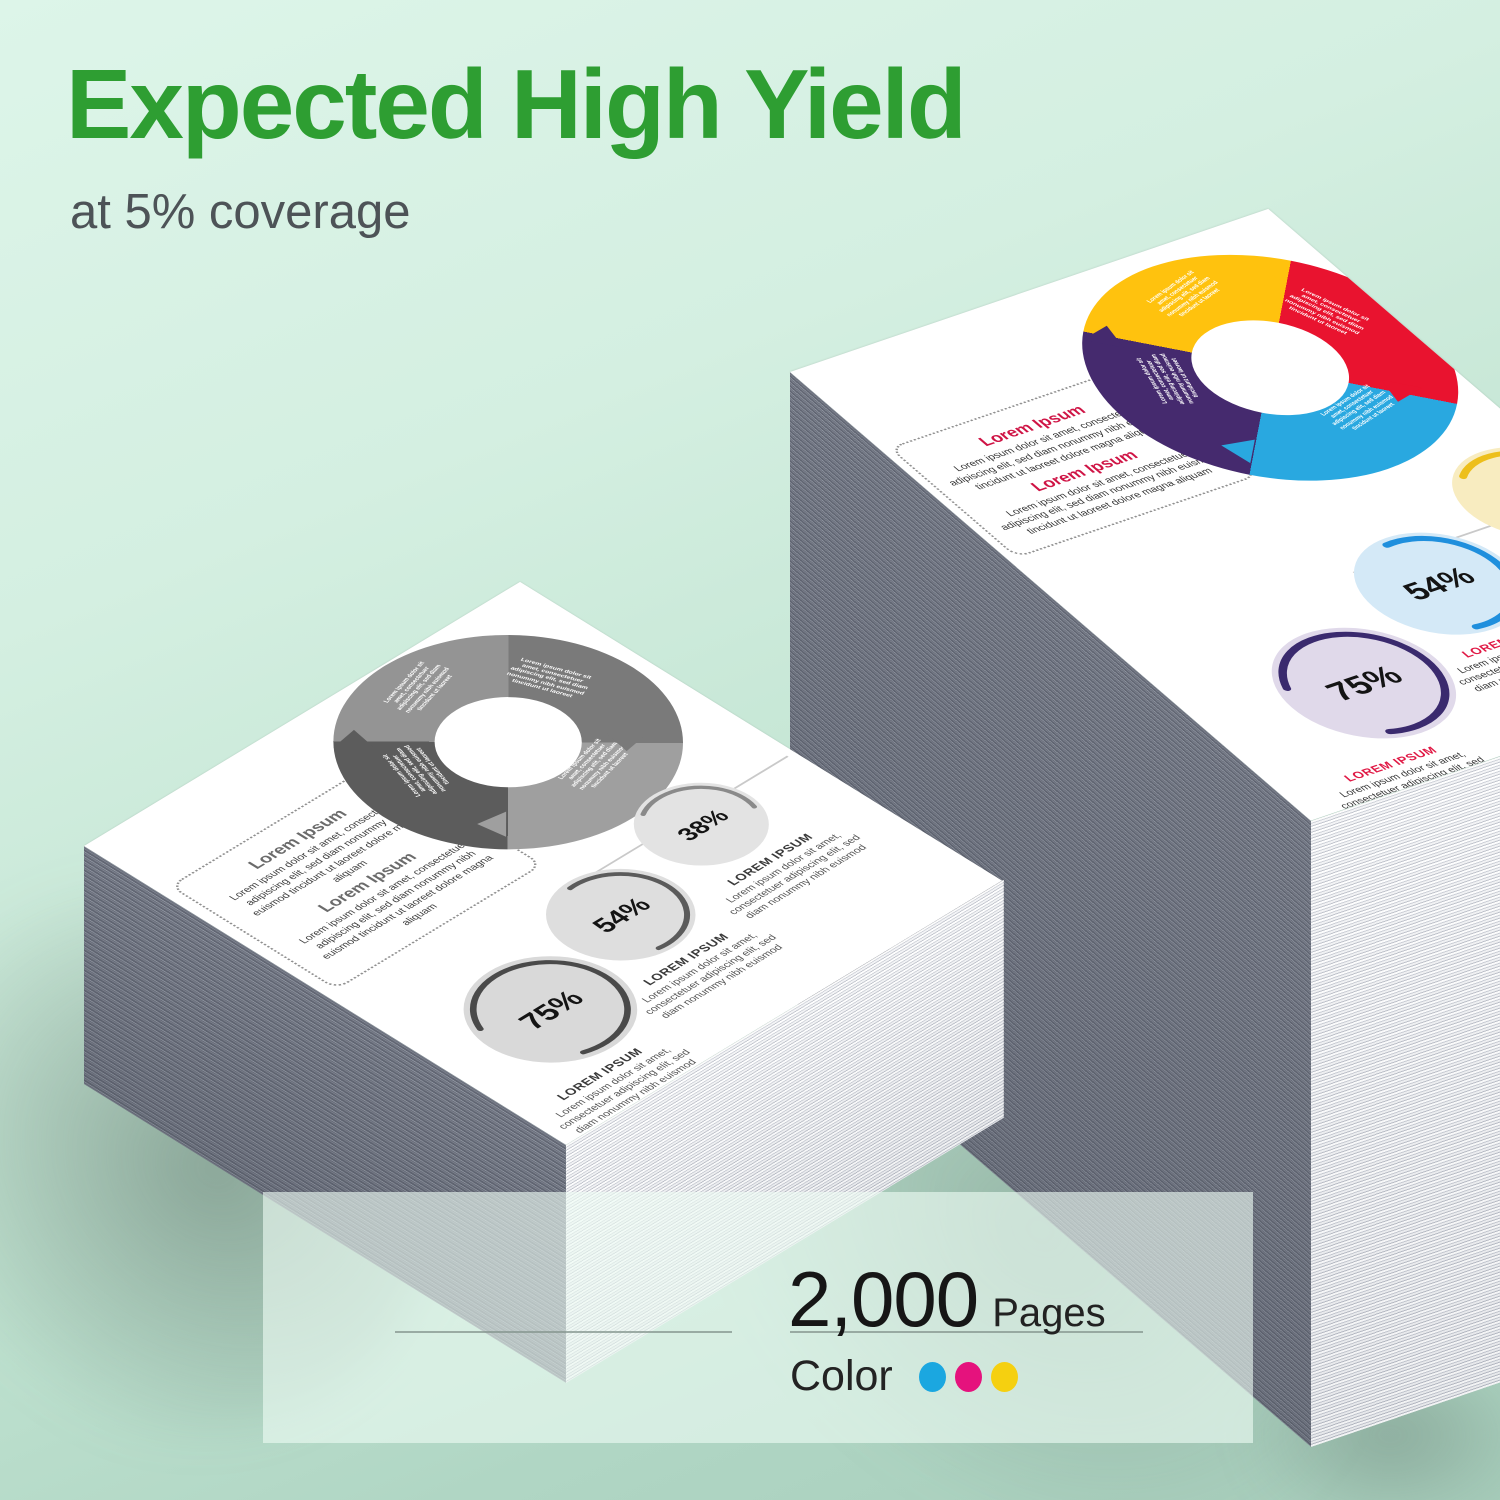 This screenshot has width=1500, height=1500. What do you see at coordinates (883, 1299) in the screenshot?
I see `page-count-value: 2,000` at bounding box center [883, 1299].